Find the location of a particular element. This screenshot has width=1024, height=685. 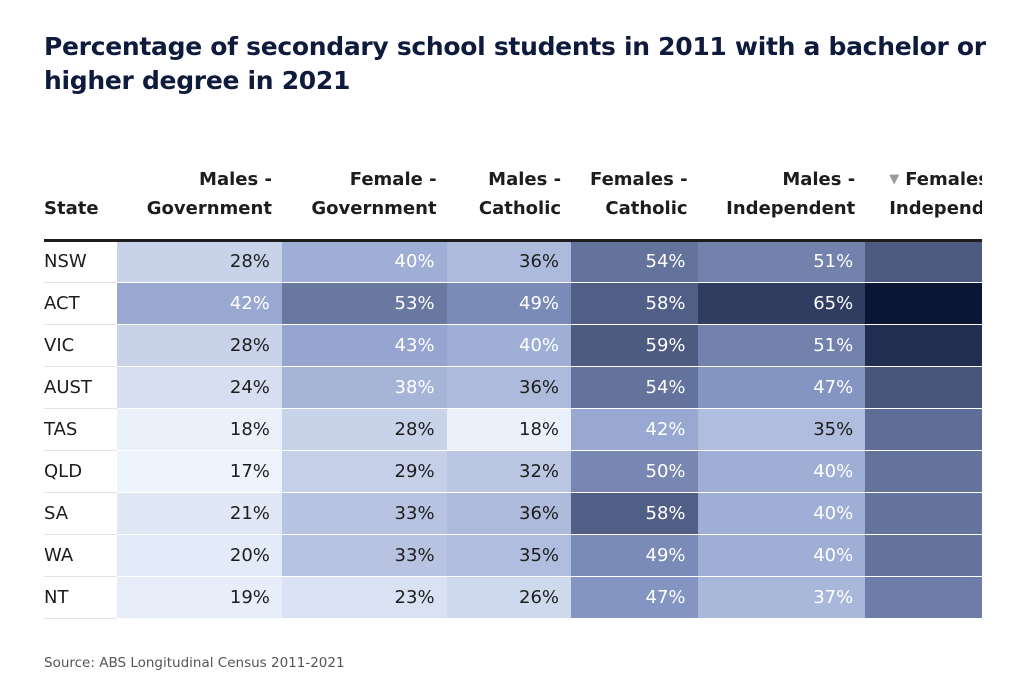

table-cell: 43% is located at coordinates (364, 345).